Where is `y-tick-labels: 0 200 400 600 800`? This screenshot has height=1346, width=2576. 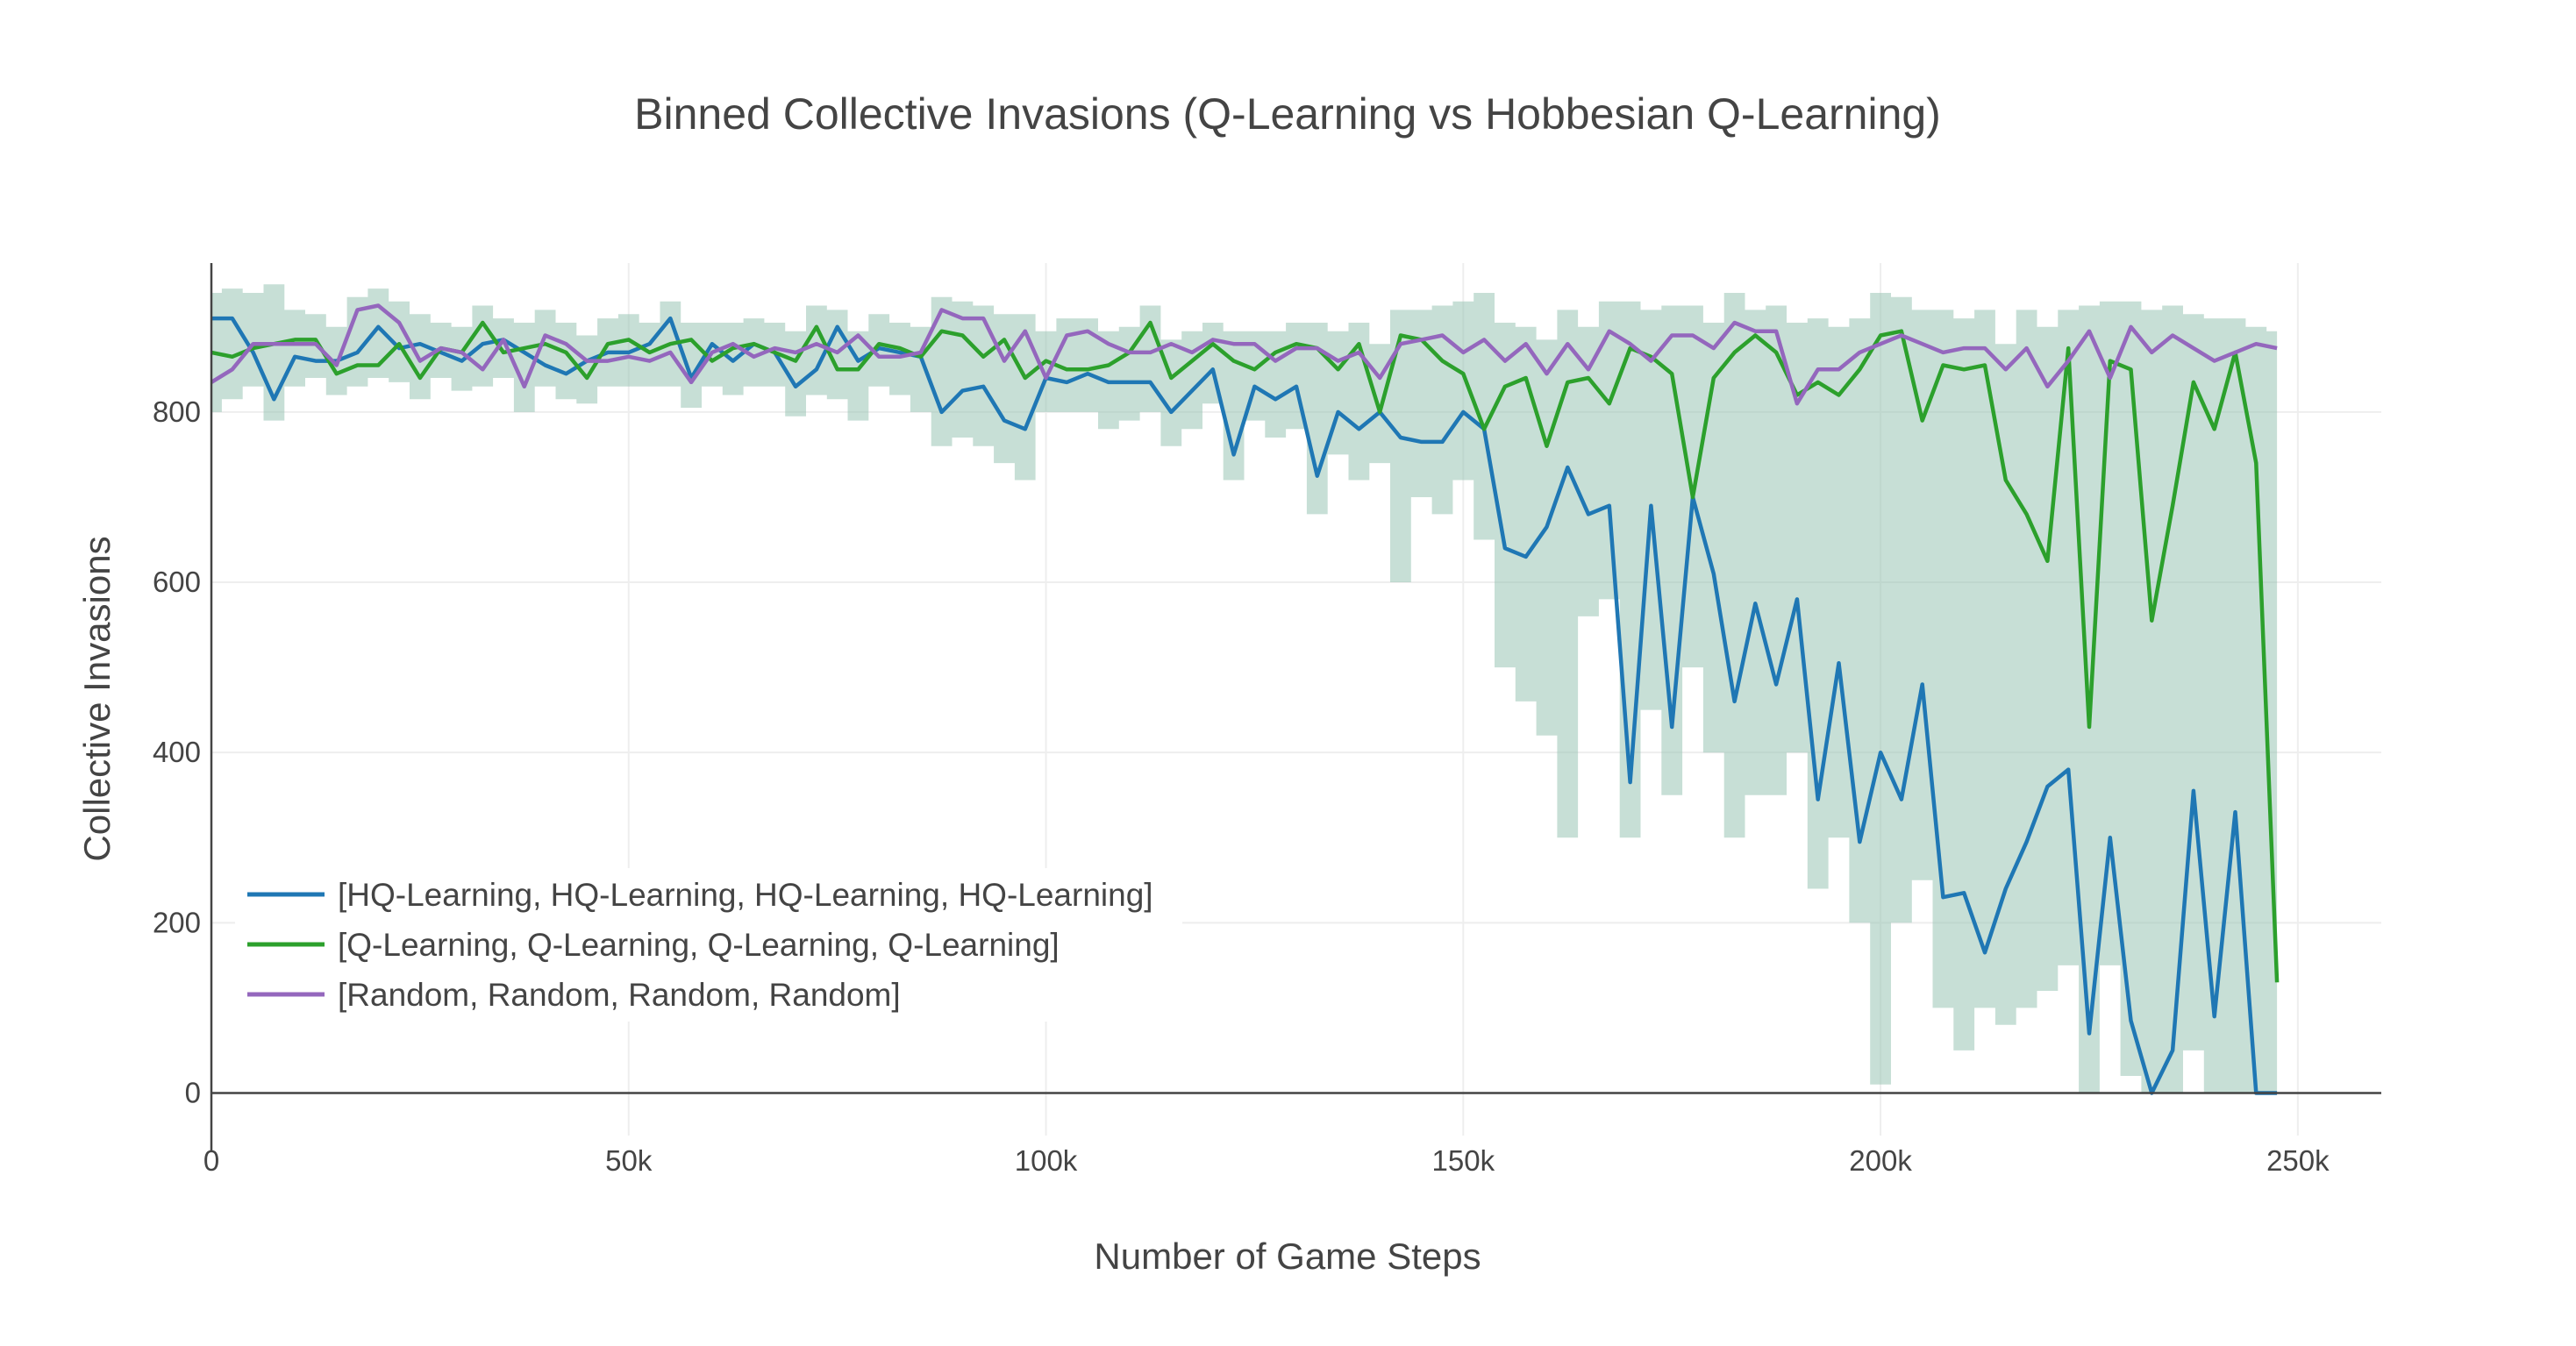
y-tick-labels: 0 200 400 600 800 is located at coordinates (177, 752).